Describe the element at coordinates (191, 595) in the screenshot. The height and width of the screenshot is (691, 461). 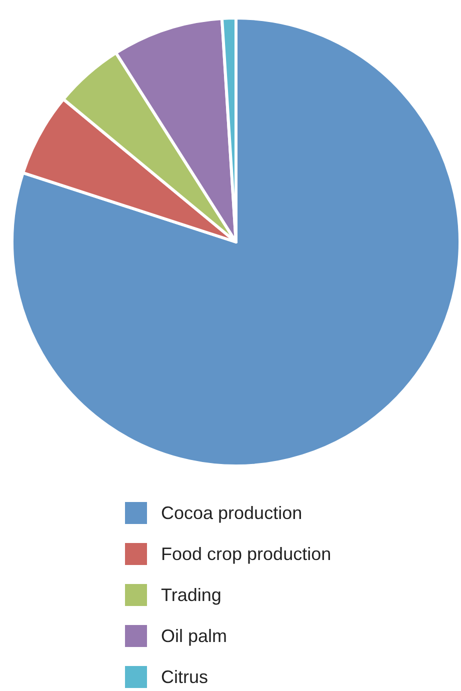
I see `legend-label: Trading` at that location.